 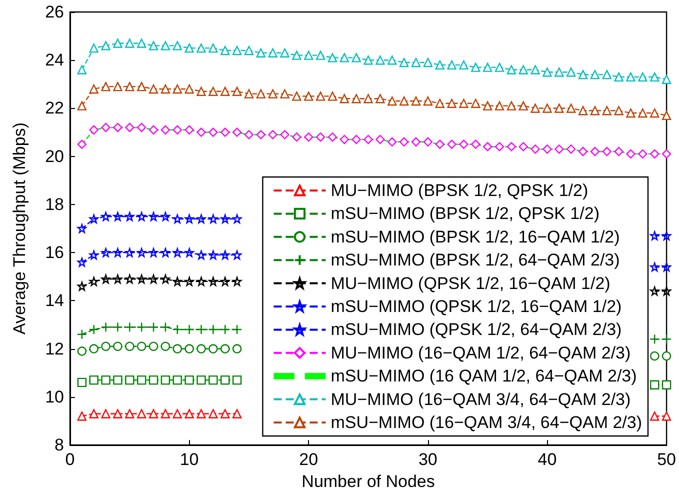 What do you see at coordinates (19, 228) in the screenshot?
I see `y-axis-title: Average Throughput (Mbps)` at bounding box center [19, 228].